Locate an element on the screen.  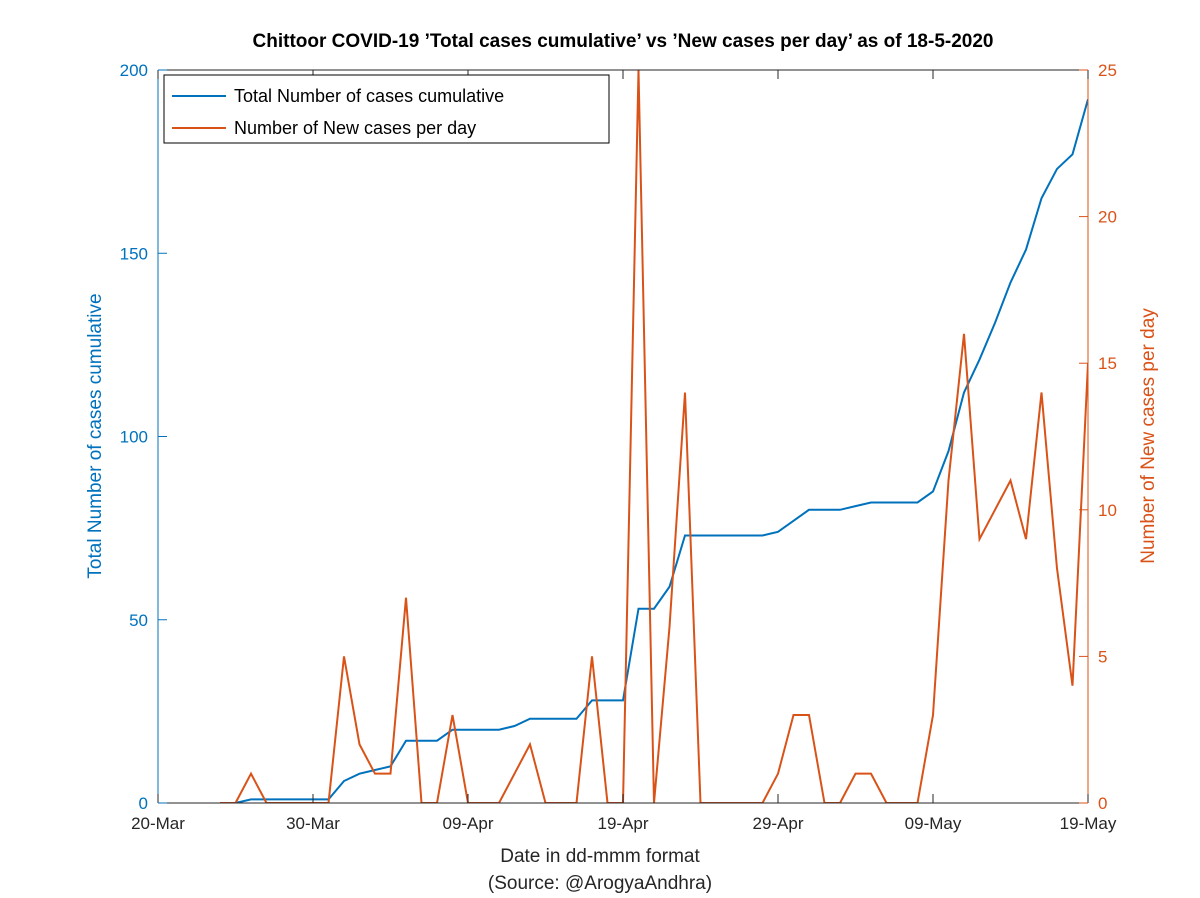
y-left-tick-label: 0 is located at coordinates (143, 803).